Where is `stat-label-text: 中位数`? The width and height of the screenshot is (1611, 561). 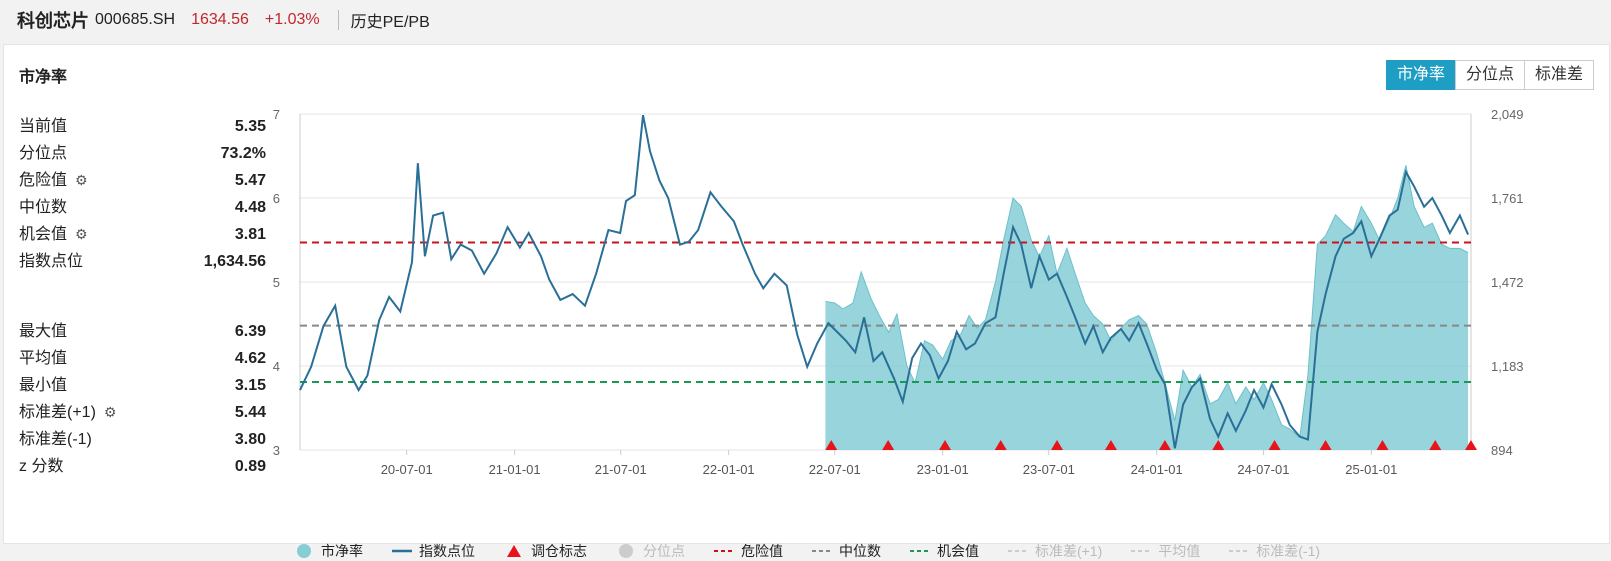 stat-label-text: 中位数 is located at coordinates (43, 207).